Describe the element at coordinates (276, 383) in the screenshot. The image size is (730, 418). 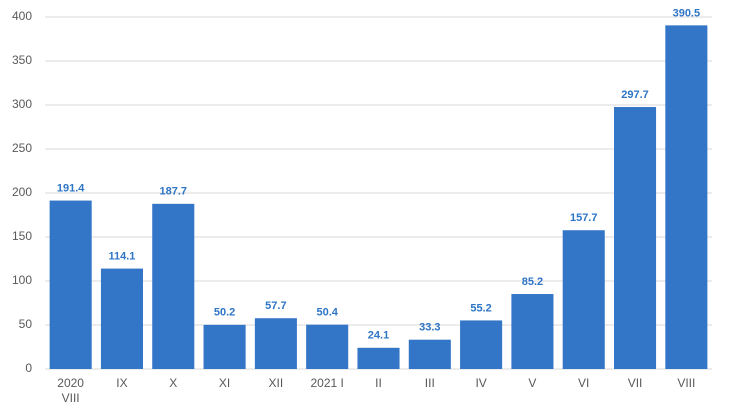
I see `x-tick-label: XII` at that location.